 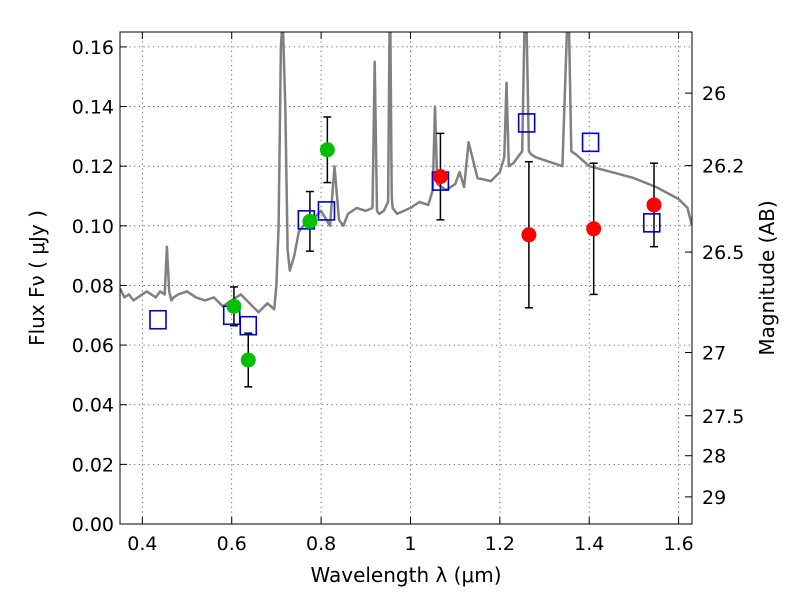 What do you see at coordinates (405, 575) in the screenshot?
I see `x-axis-label: Wavelength λ (μm)` at bounding box center [405, 575].